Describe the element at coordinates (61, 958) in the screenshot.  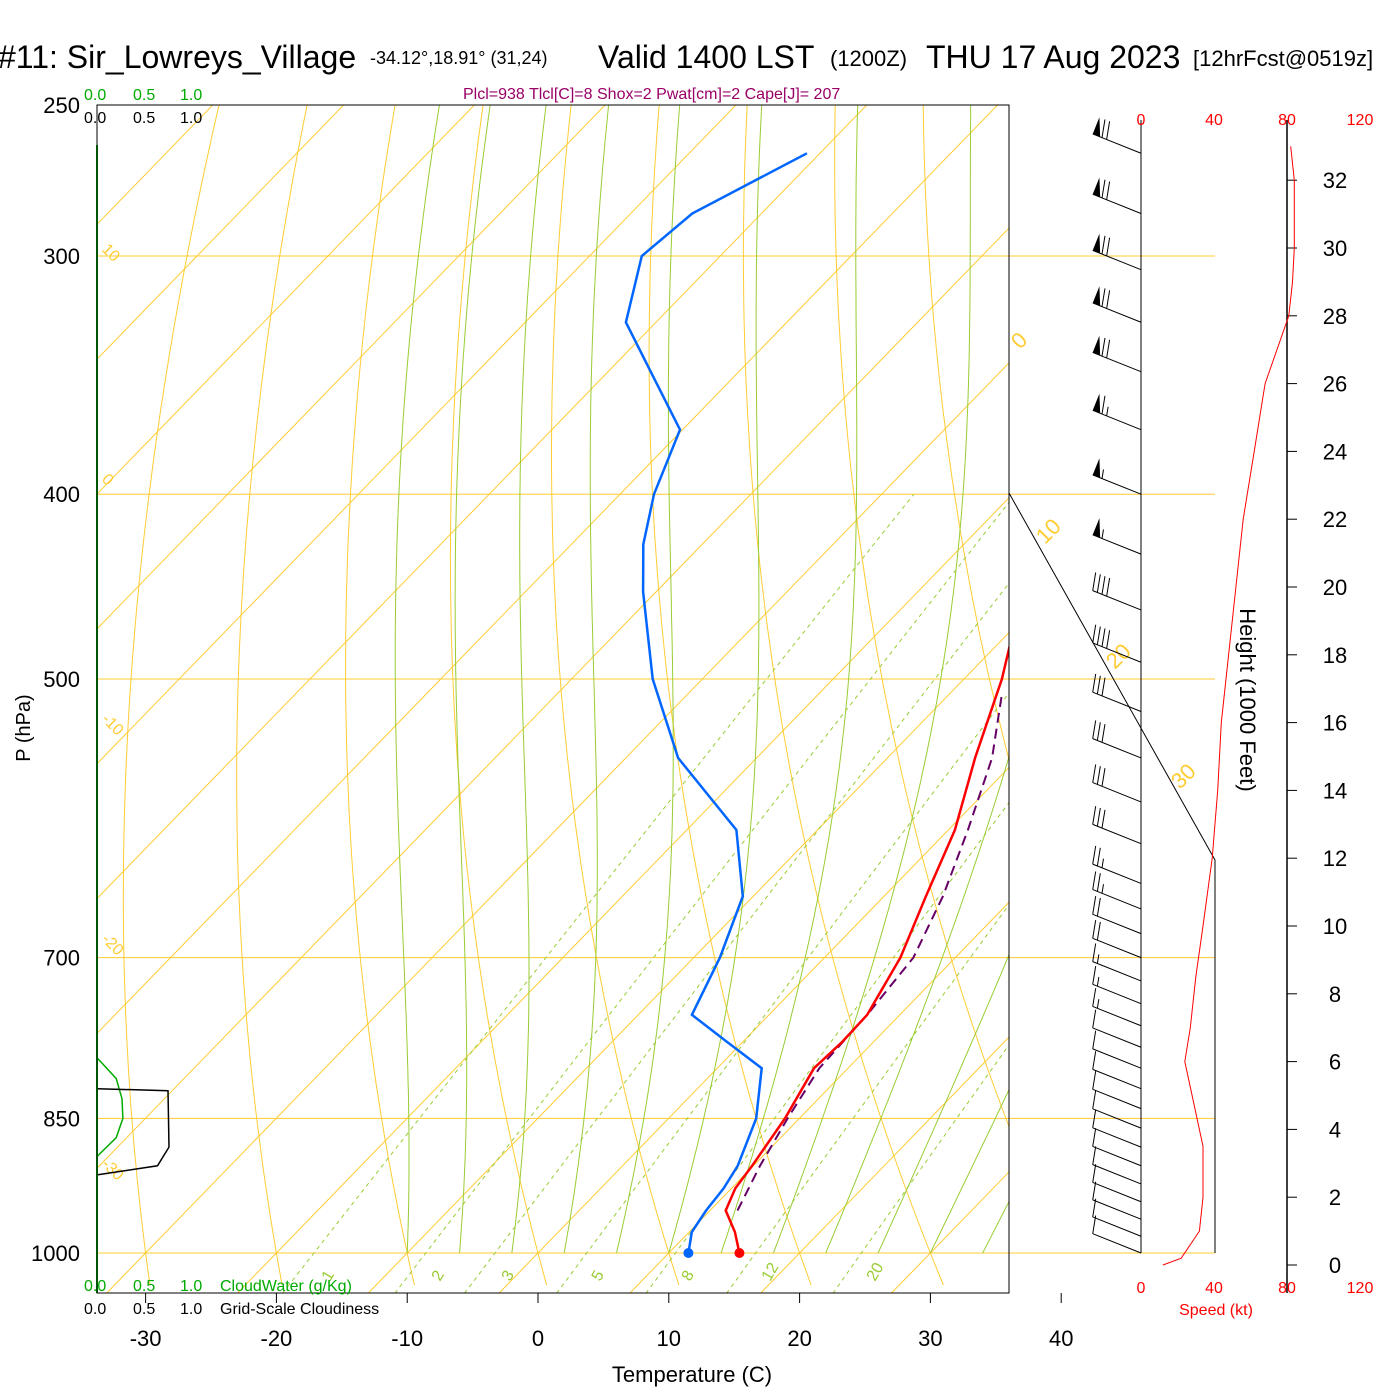
I see `pressure-tick-label: 700` at that location.